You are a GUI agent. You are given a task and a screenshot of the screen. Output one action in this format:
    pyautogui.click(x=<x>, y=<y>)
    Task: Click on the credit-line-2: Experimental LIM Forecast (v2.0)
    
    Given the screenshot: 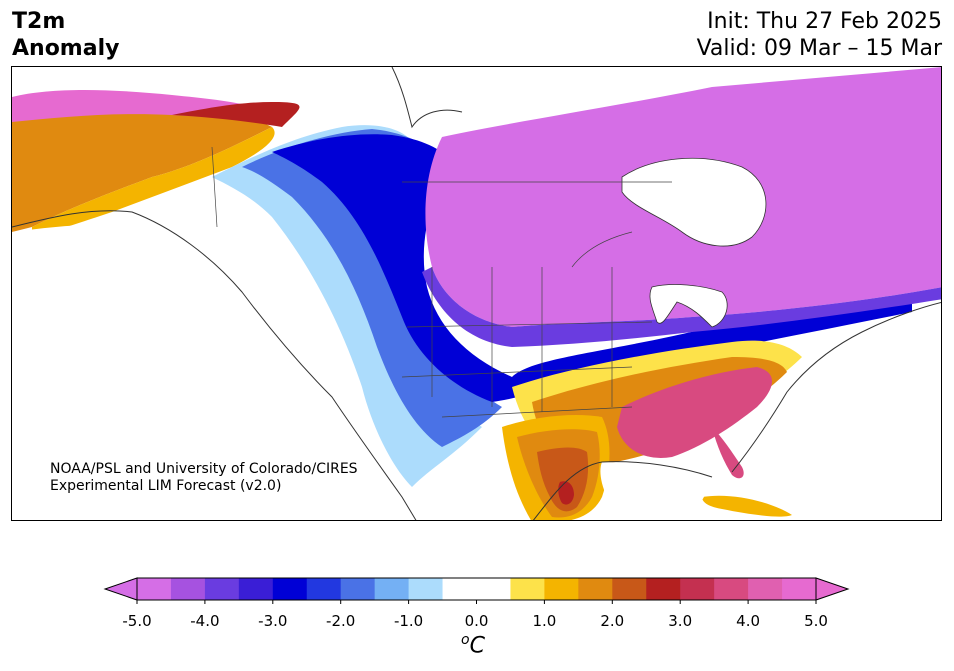 What is the action you would take?
    pyautogui.click(x=166, y=486)
    